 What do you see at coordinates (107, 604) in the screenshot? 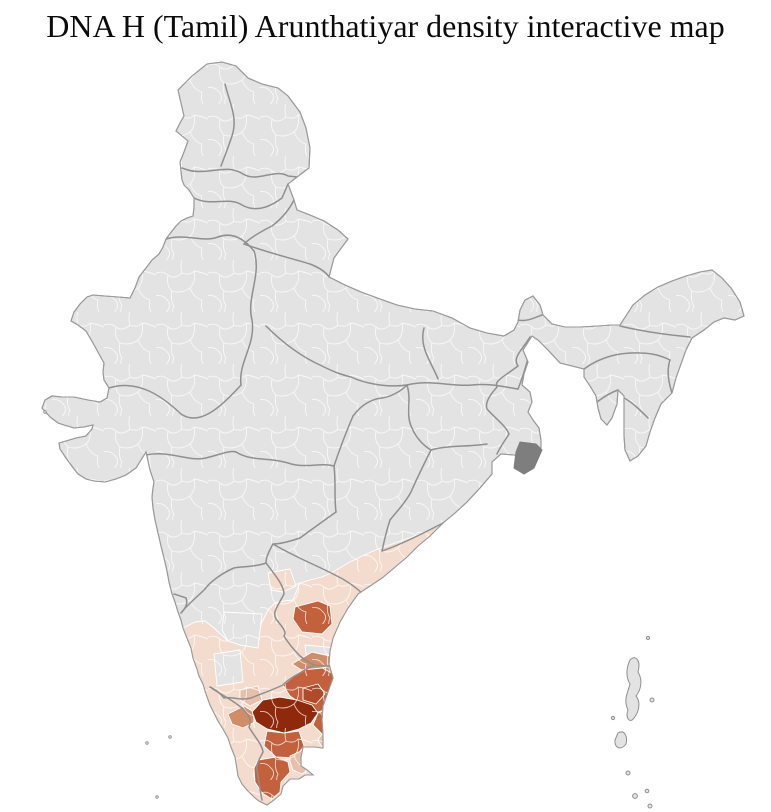
I see `lakshadweep-islands` at bounding box center [107, 604].